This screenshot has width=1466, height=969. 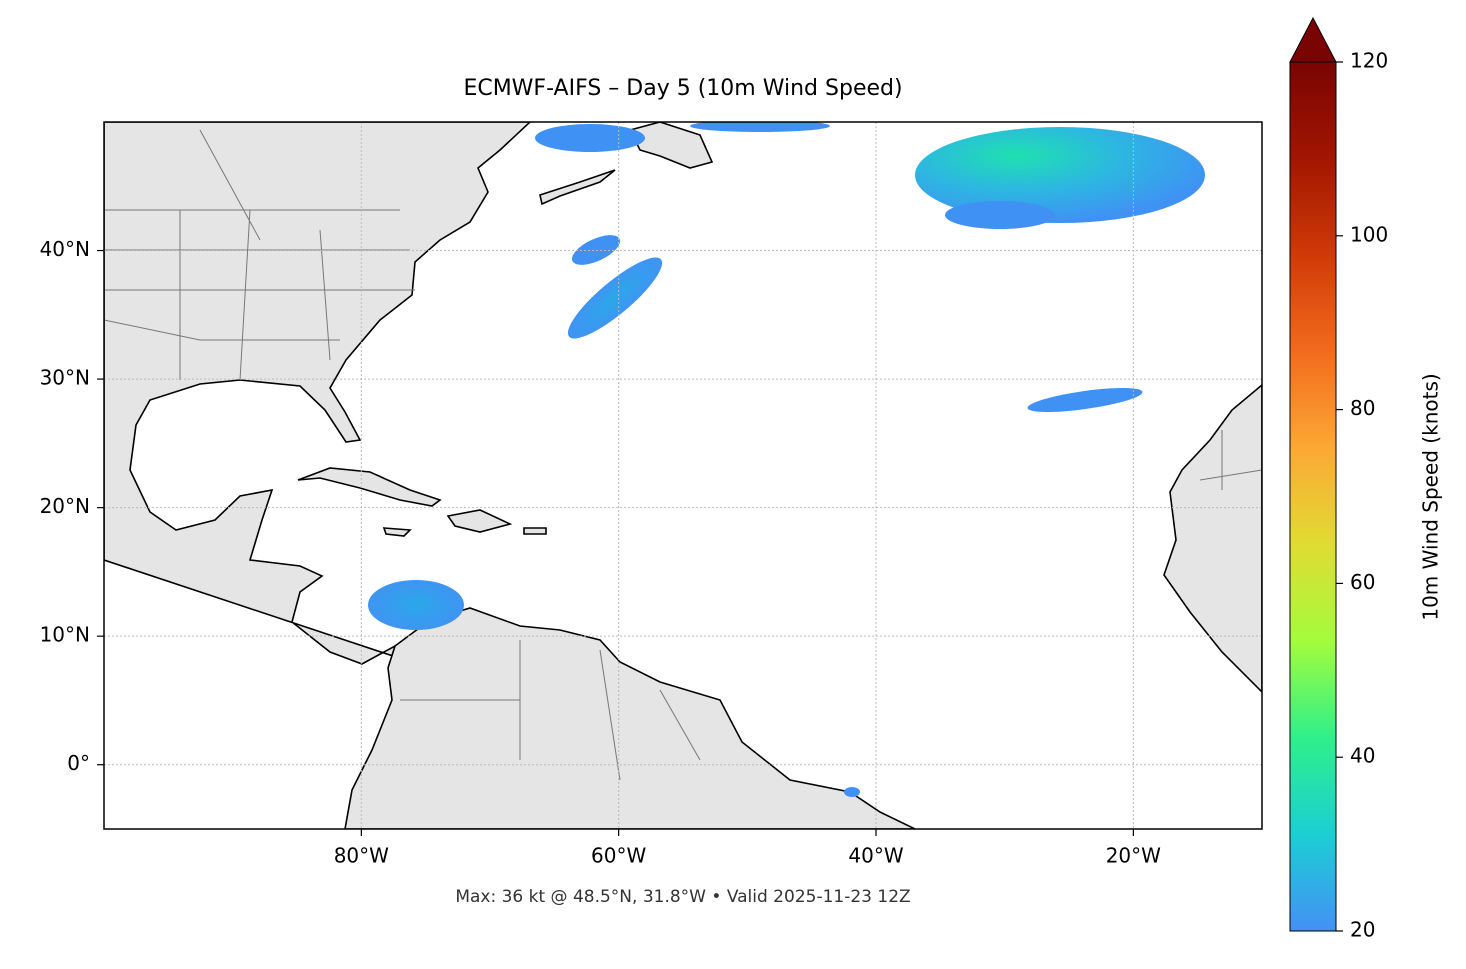 I want to click on puerto-rico, so click(x=535, y=531).